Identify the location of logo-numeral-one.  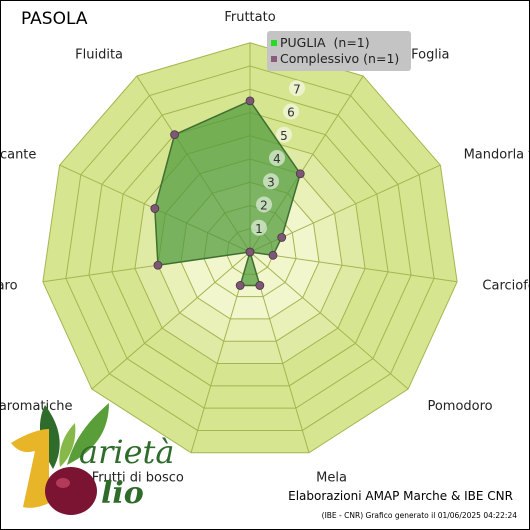
(30, 468).